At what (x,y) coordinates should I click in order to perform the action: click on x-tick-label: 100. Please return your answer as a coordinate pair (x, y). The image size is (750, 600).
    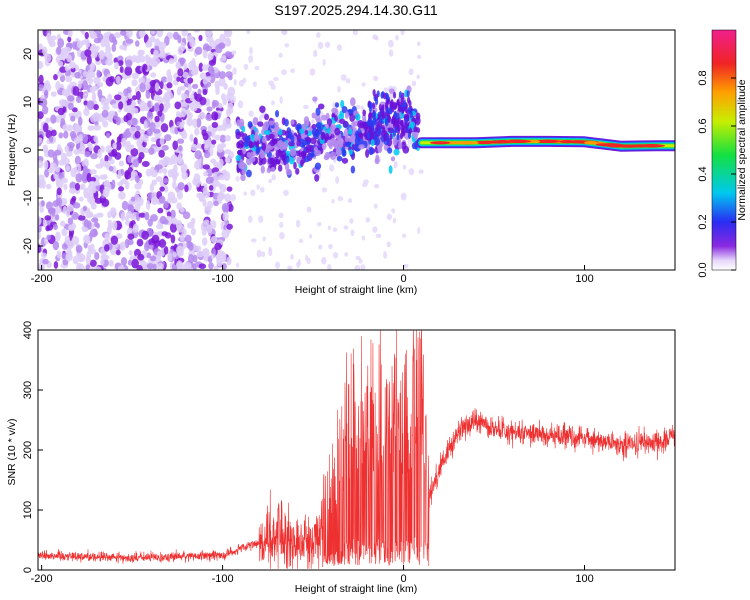
    Looking at the image, I should click on (584, 579).